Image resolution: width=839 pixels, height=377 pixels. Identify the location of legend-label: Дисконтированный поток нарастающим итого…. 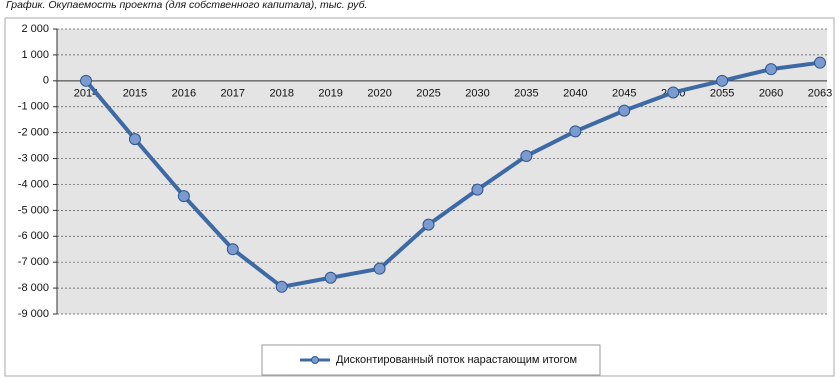
(456, 360).